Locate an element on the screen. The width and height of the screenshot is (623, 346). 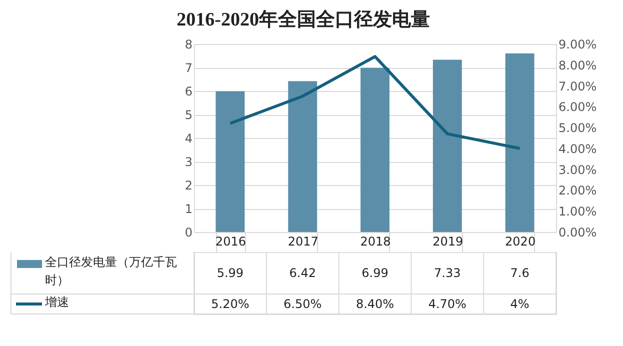
legend-label: 增速 is located at coordinates (56, 302).